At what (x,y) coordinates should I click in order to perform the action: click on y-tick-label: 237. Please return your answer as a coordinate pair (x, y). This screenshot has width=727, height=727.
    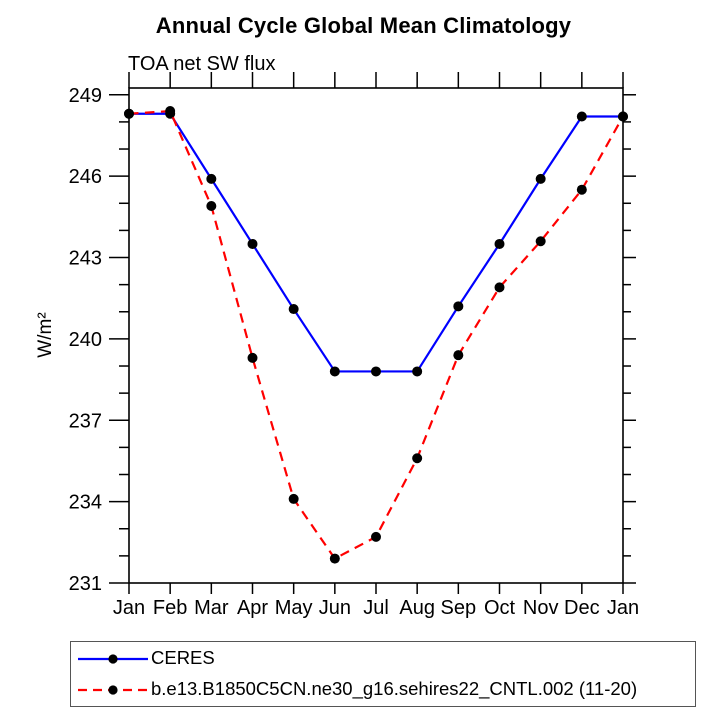
    Looking at the image, I should click on (85, 421).